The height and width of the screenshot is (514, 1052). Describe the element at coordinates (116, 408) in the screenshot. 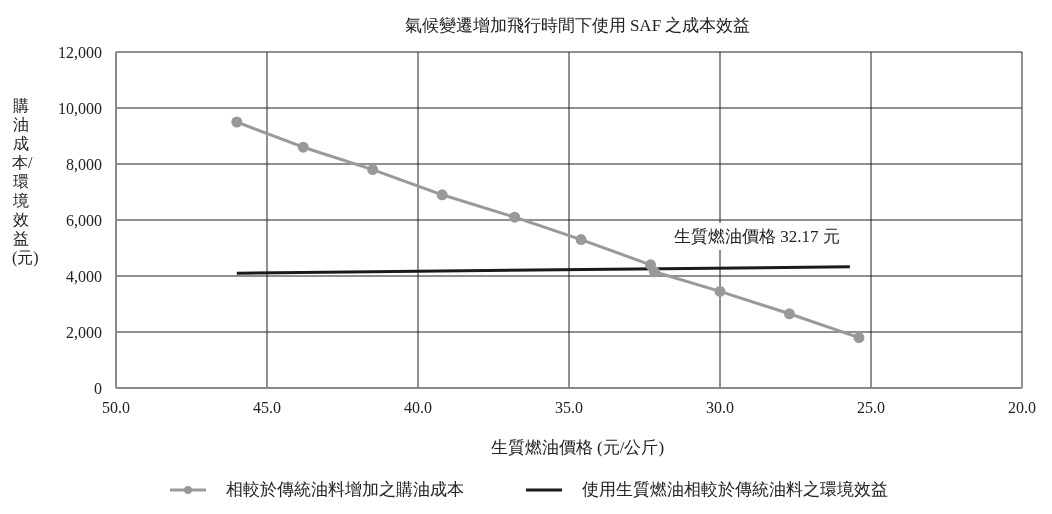

I see `x-tick-label: 50.0` at that location.